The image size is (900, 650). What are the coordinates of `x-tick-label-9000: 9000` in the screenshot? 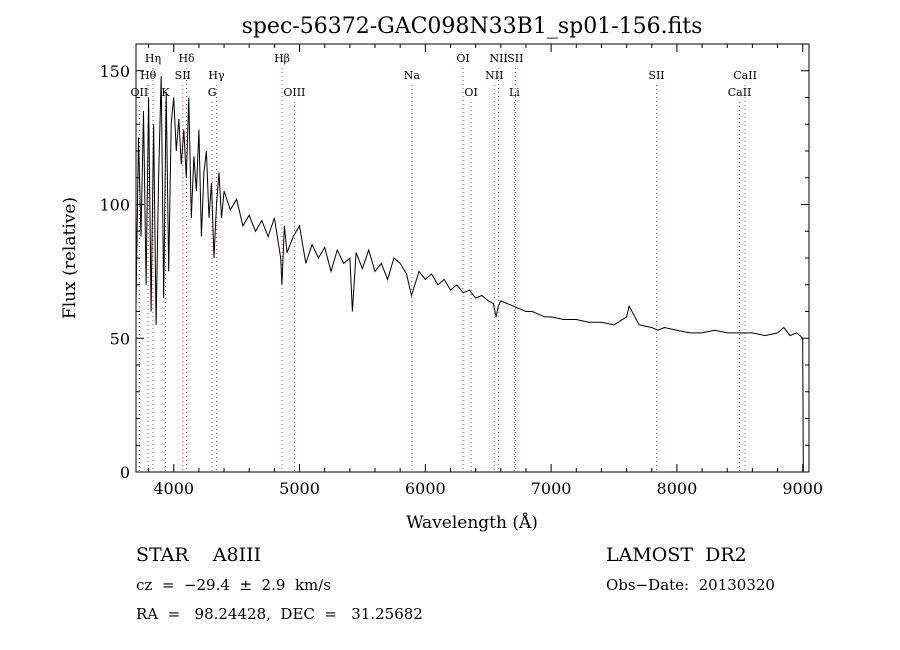 It's located at (802, 488).